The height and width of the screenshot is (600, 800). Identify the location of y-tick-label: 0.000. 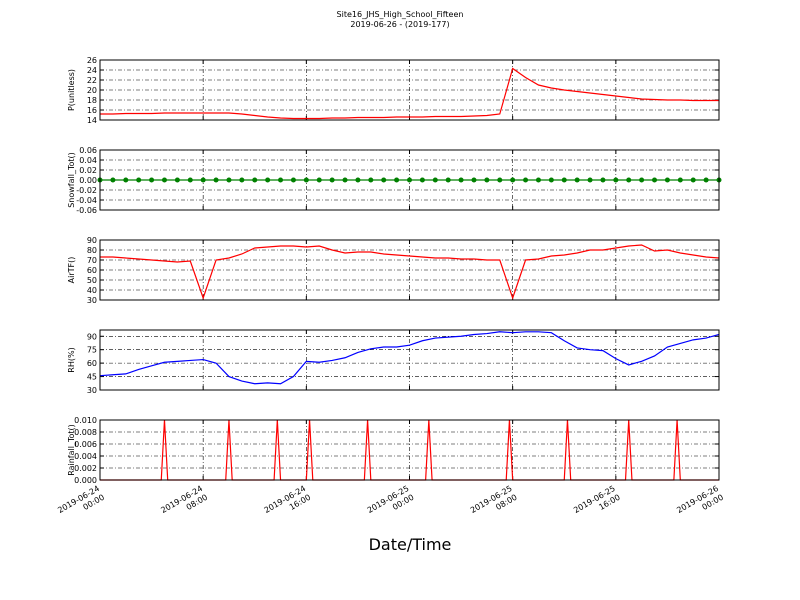
(85, 480).